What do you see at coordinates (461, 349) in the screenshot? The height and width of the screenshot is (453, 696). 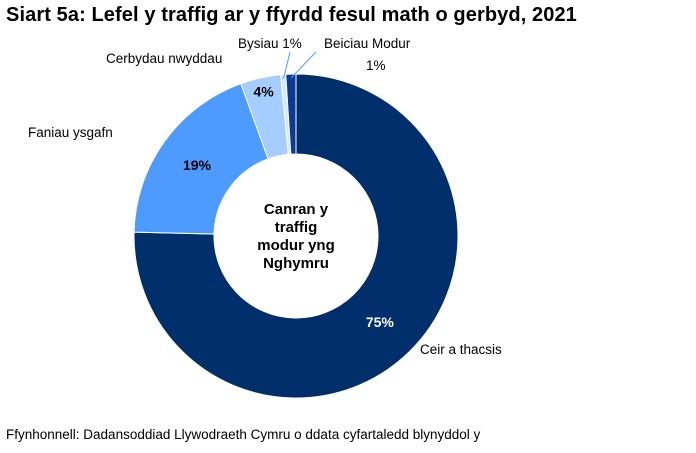 I see `category-label-ceir-a-thacsis: Ceir a thacsis` at bounding box center [461, 349].